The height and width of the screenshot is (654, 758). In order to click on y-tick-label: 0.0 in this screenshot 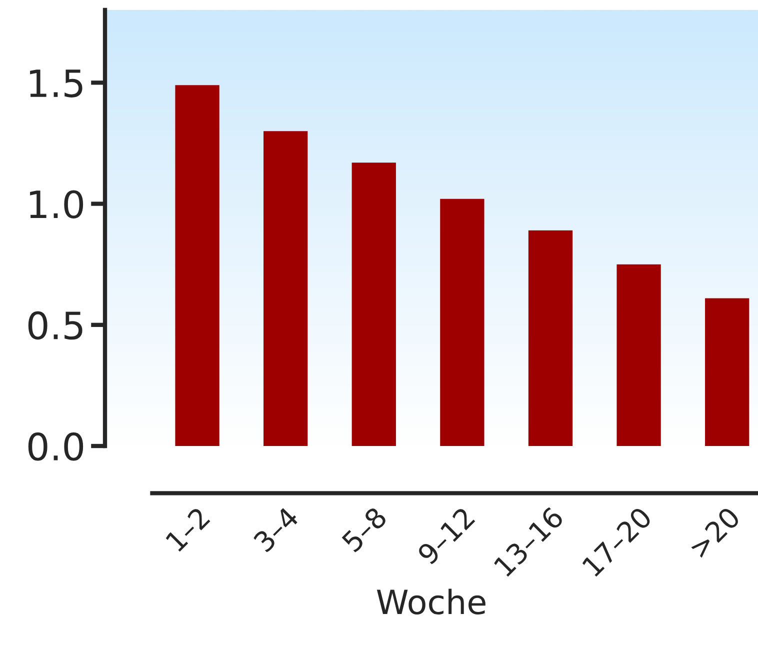, I will do `click(56, 446)`.